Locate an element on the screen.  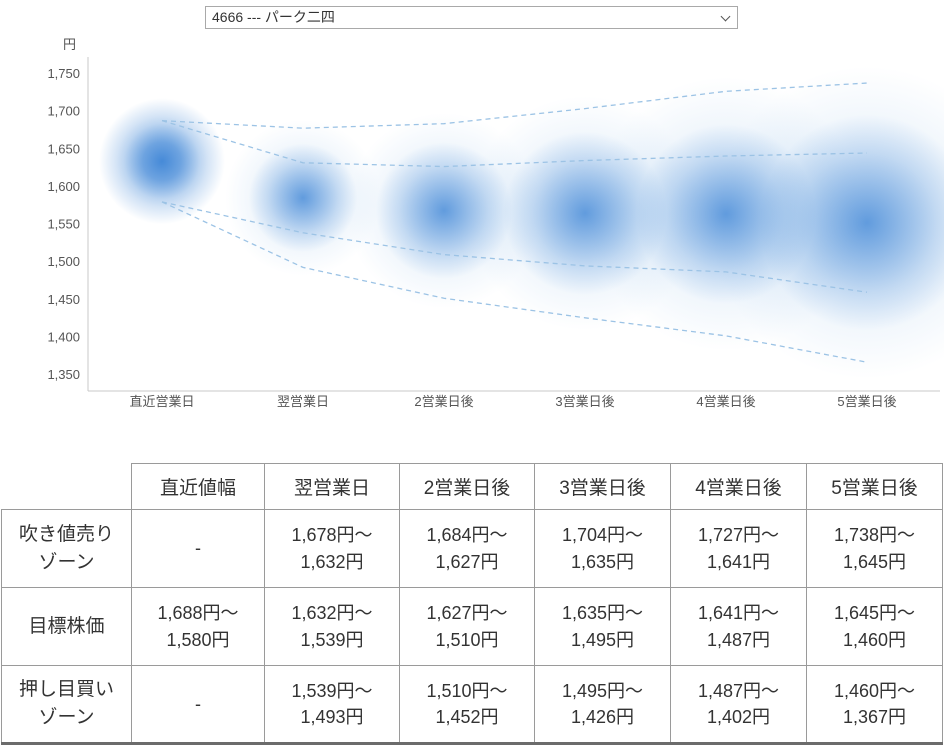
price-line-1: 1,635円～ is located at coordinates (602, 613).